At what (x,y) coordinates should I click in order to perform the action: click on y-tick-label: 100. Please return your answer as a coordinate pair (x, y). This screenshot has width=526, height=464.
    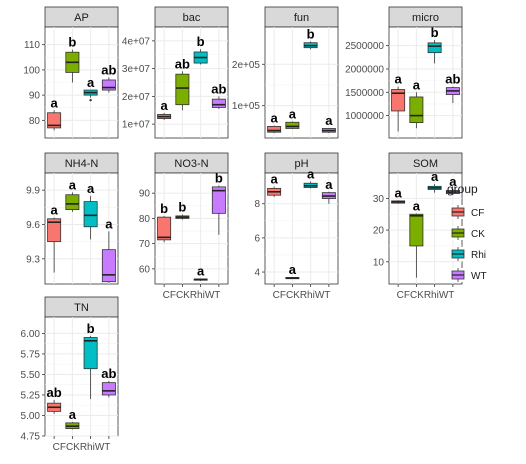
    Looking at the image, I should click on (31, 70).